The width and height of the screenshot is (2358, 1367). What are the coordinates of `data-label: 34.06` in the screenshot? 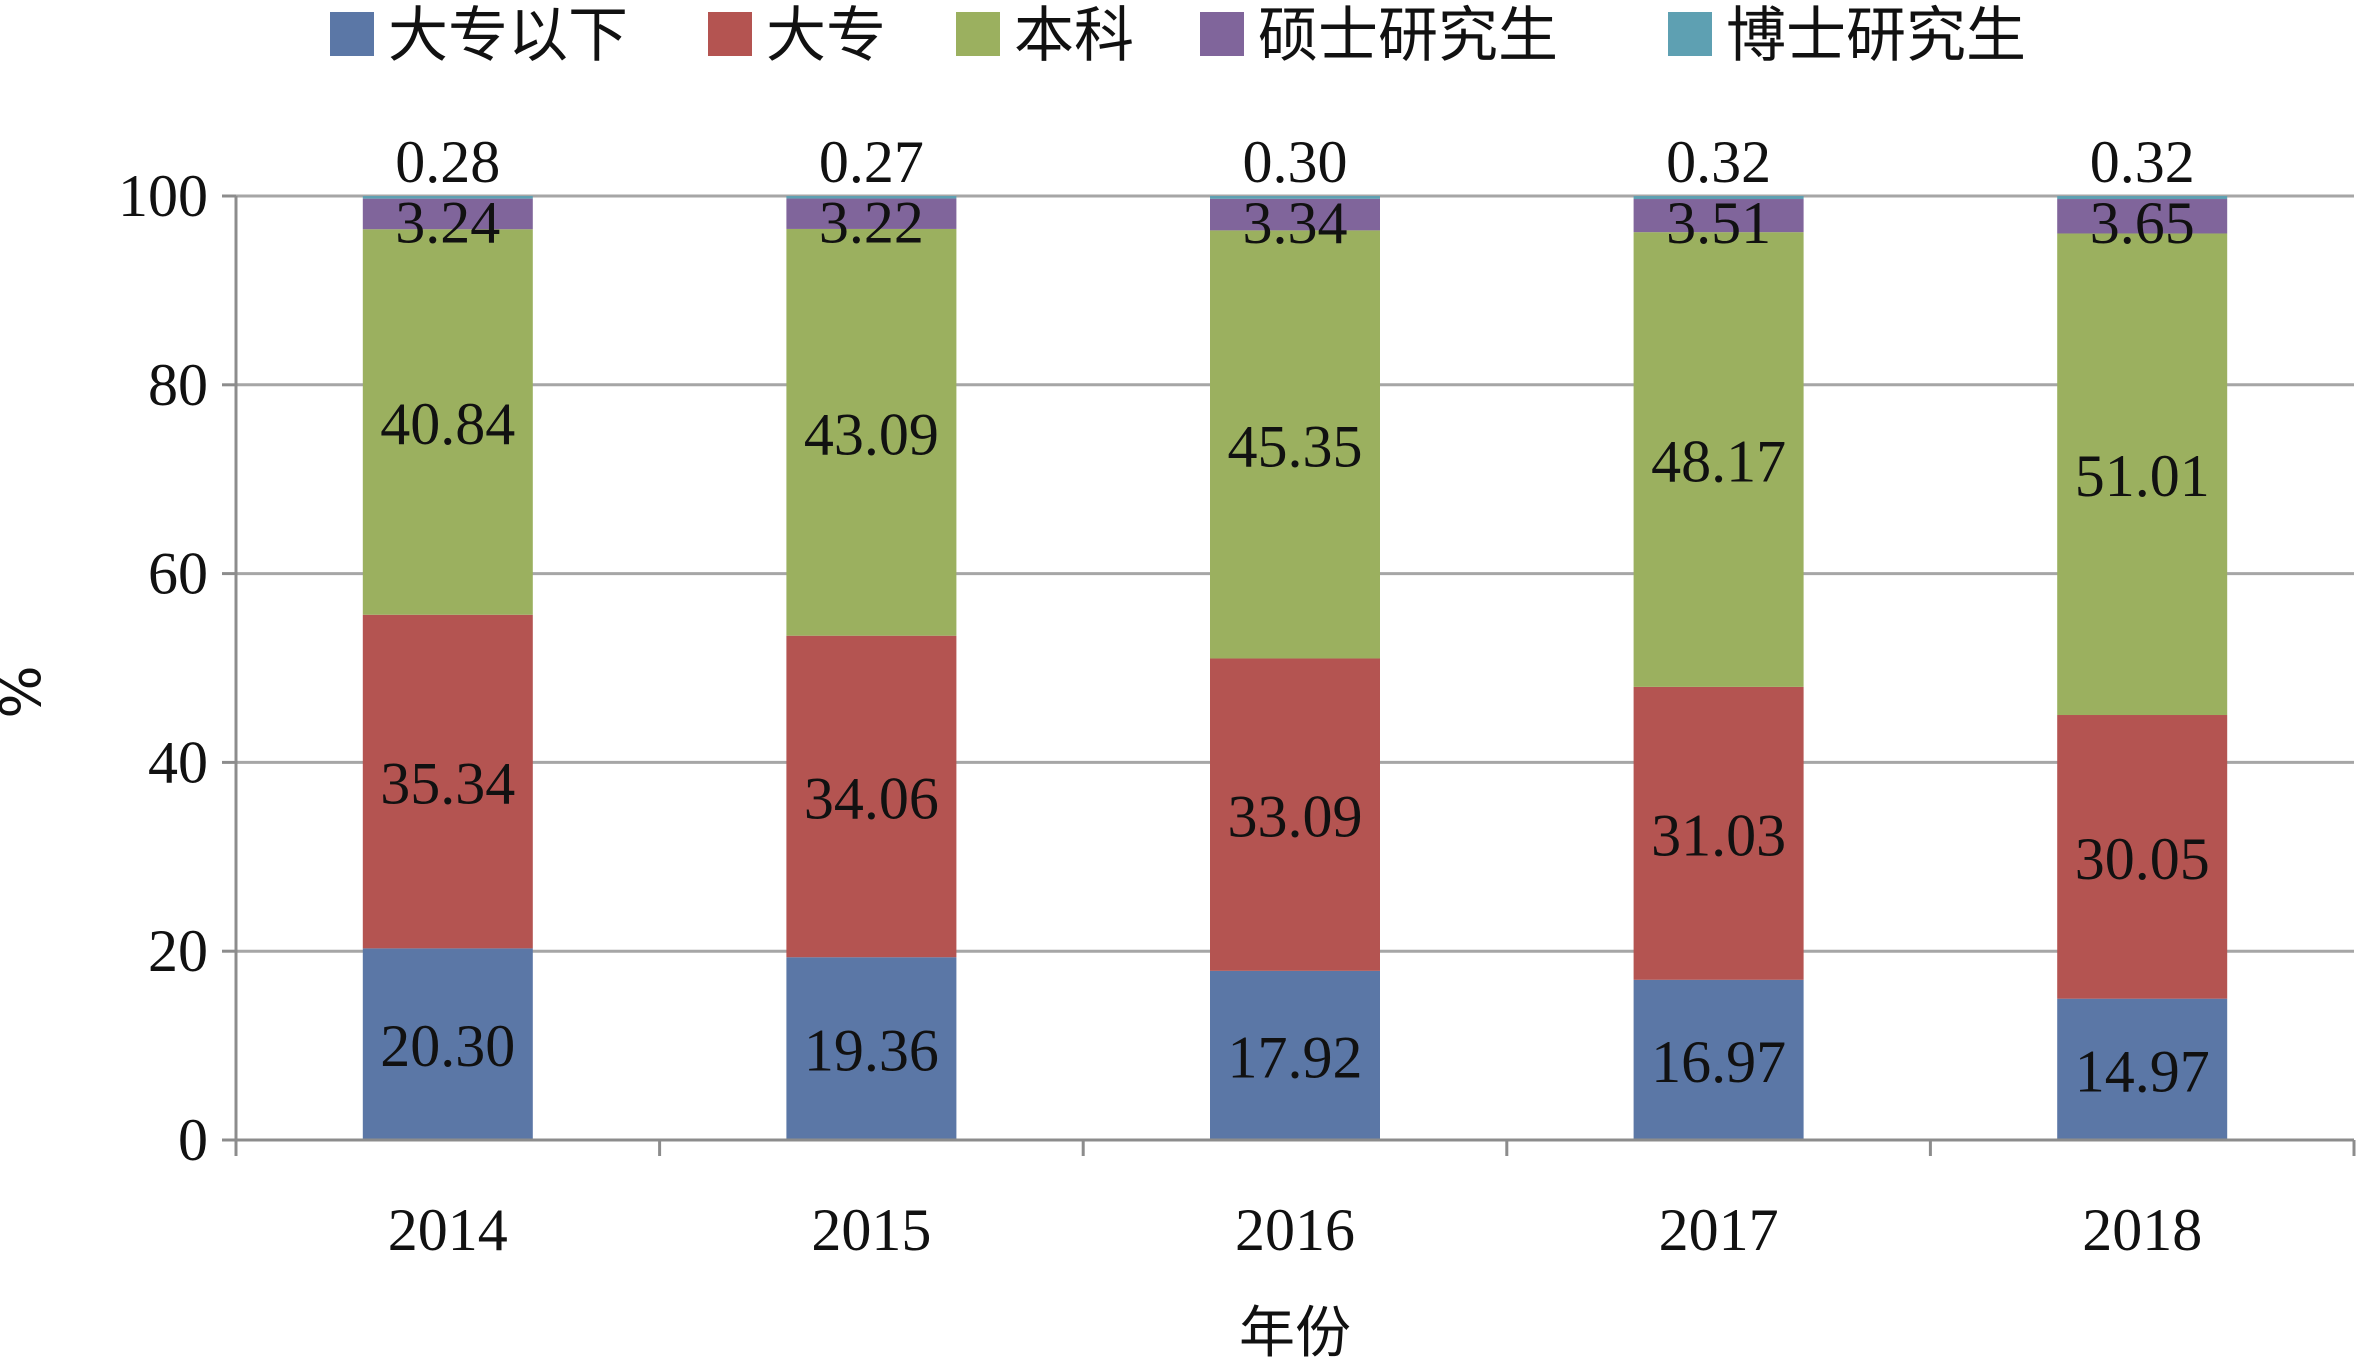 It's located at (871, 798).